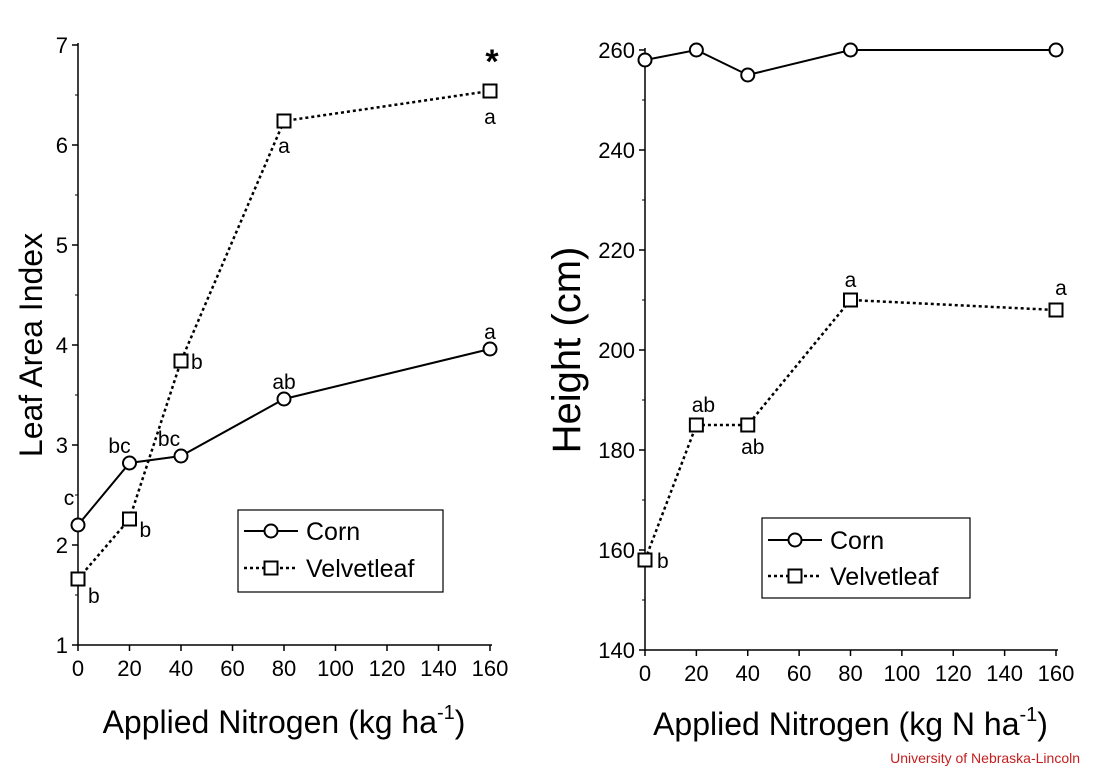 Image resolution: width=1094 pixels, height=772 pixels. I want to click on y-tick-label: 6, so click(62, 145).